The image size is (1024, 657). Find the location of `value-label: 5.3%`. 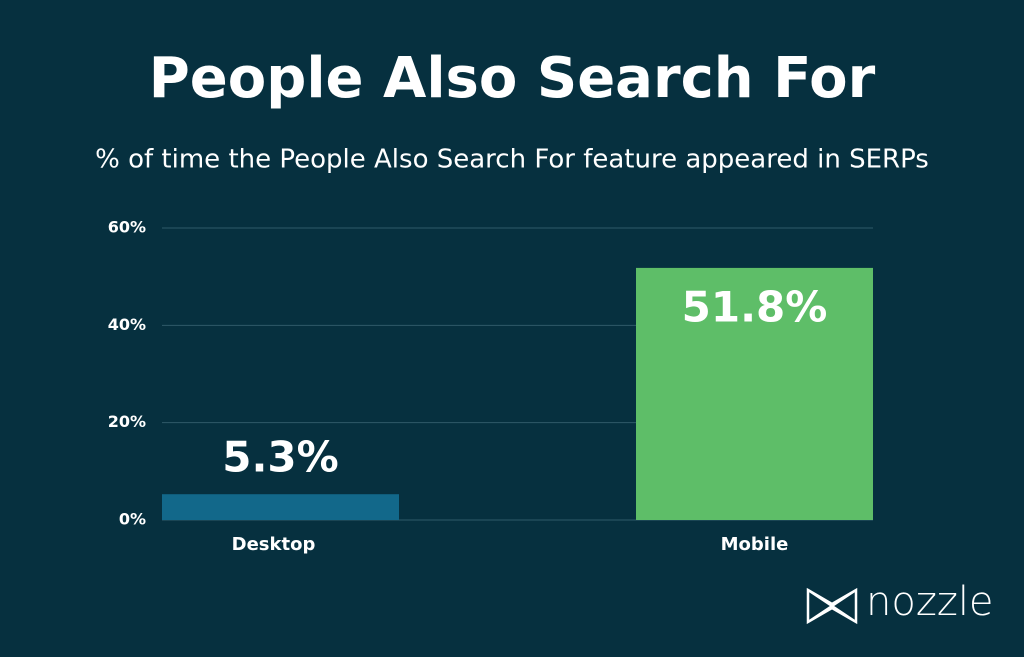

value-label: 5.3% is located at coordinates (280, 457).